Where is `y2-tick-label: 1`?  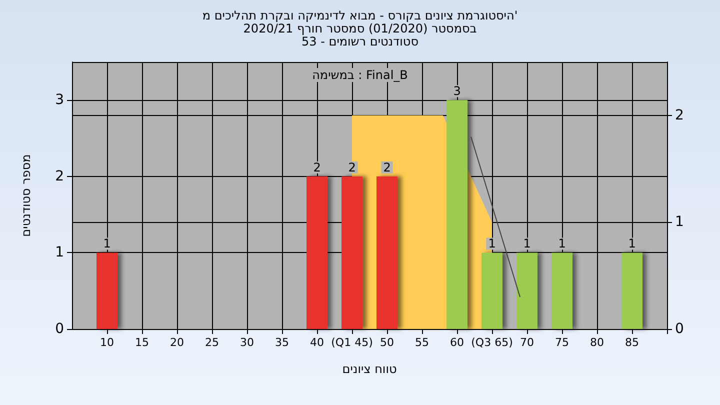 y2-tick-label: 1 is located at coordinates (679, 222).